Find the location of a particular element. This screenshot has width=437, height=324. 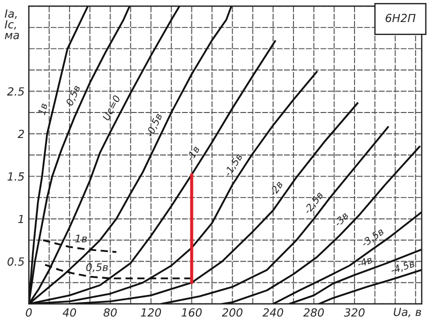

x-tick-label: 320 is located at coordinates (354, 312).